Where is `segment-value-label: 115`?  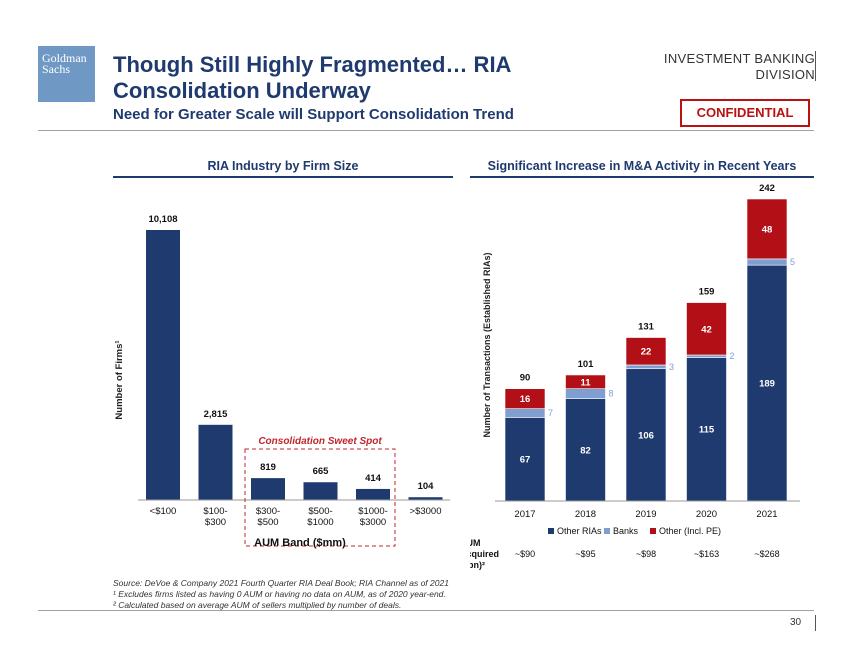
segment-value-label: 115 is located at coordinates (707, 430).